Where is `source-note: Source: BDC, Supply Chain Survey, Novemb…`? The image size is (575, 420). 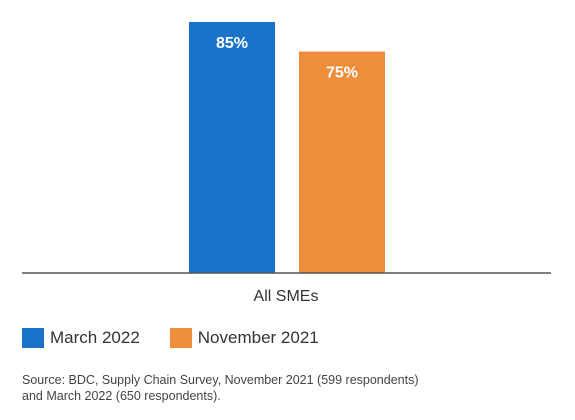 source-note: Source: BDC, Supply Chain Survey, Novemb… is located at coordinates (282, 388).